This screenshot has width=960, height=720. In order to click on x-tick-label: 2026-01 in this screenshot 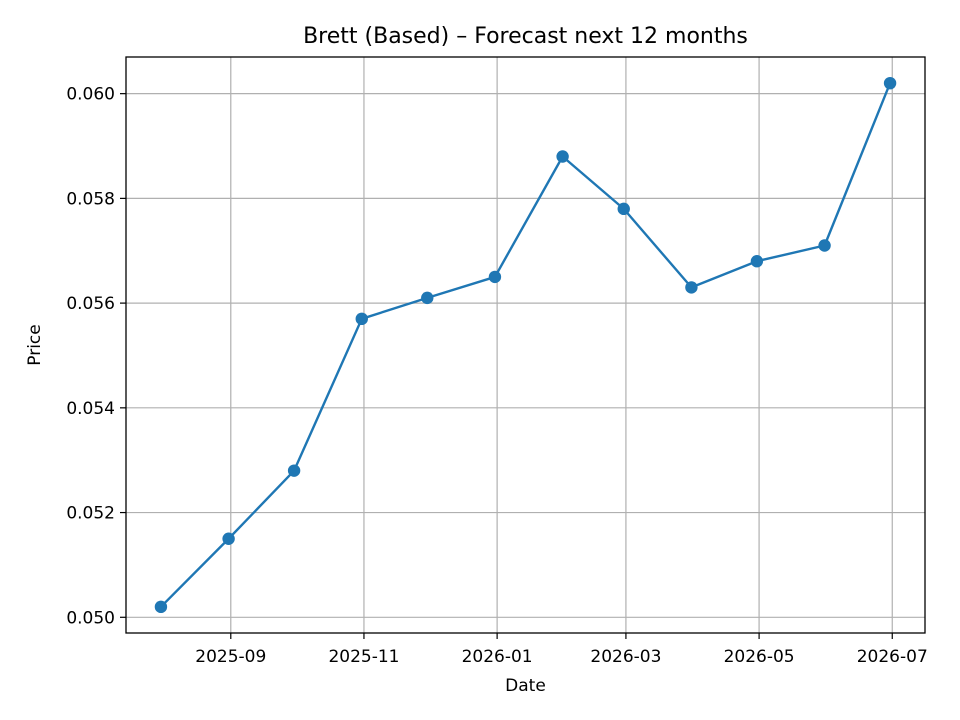, I will do `click(497, 657)`.